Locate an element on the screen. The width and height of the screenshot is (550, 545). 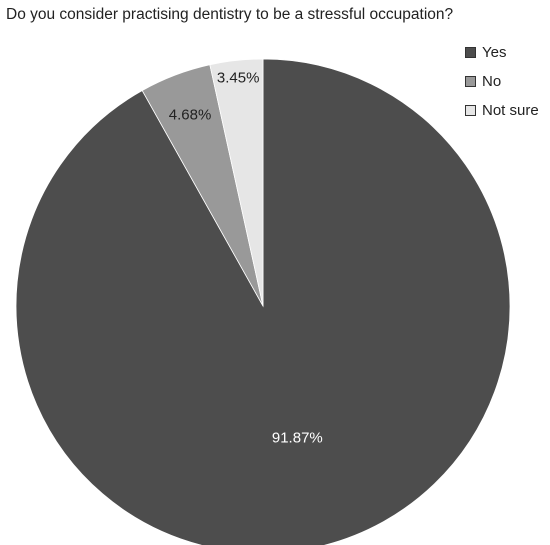
pie-slice-not-sure is located at coordinates (236, 182).